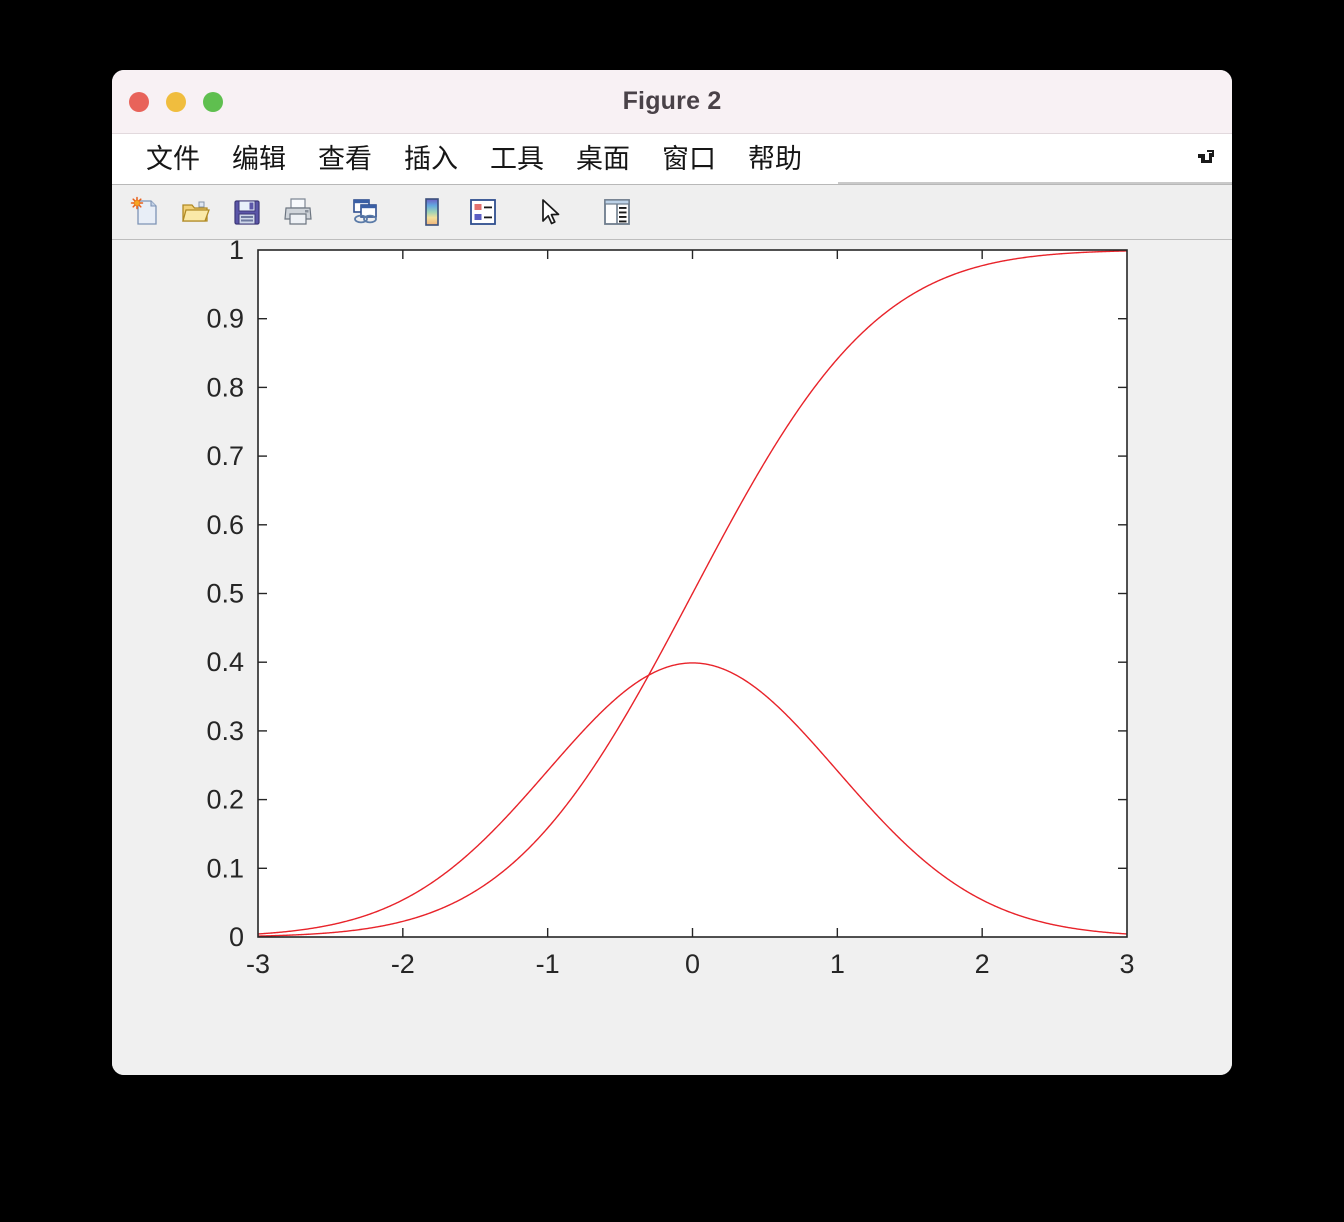 This screenshot has width=1344, height=1222. Describe the element at coordinates (982, 964) in the screenshot. I see `x-tick-label: 2` at that location.